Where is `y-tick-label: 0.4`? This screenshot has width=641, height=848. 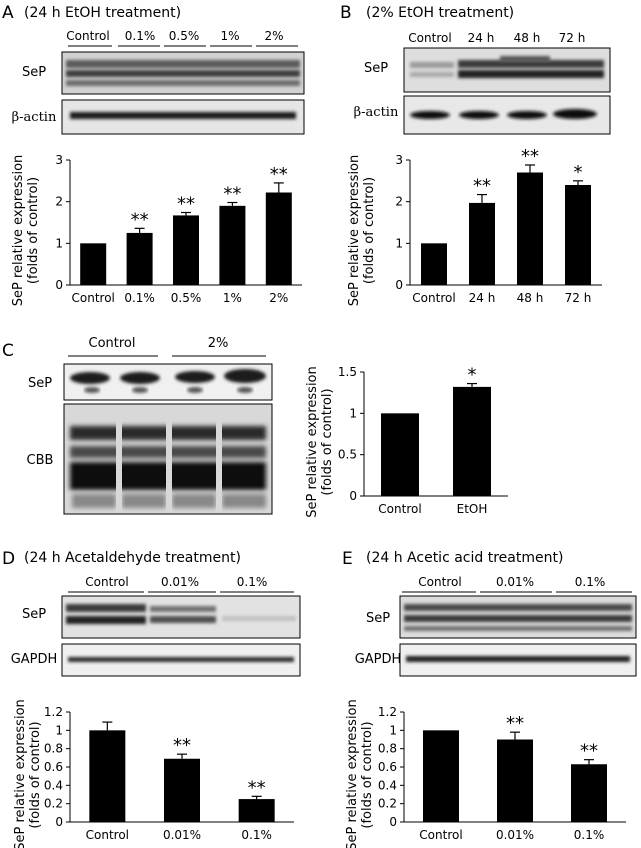
y-tick-label: 0.4 is located at coordinates (387, 785).